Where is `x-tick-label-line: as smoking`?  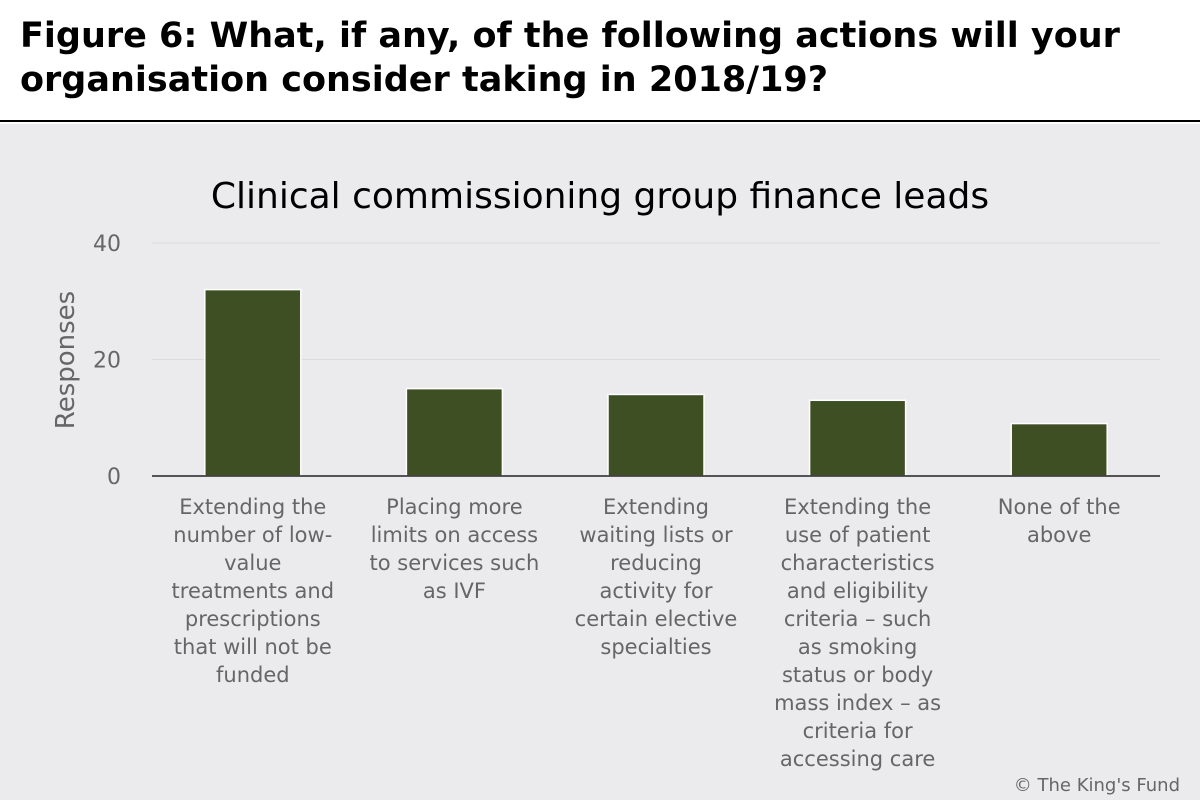 x-tick-label-line: as smoking is located at coordinates (857, 647).